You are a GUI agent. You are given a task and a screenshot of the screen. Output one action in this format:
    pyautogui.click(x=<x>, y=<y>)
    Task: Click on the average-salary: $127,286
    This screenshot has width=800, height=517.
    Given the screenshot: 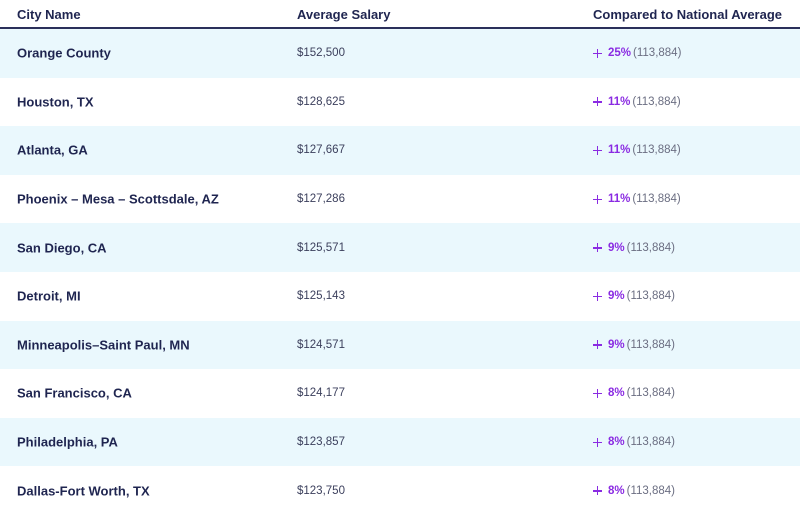 What is the action you would take?
    pyautogui.click(x=321, y=199)
    